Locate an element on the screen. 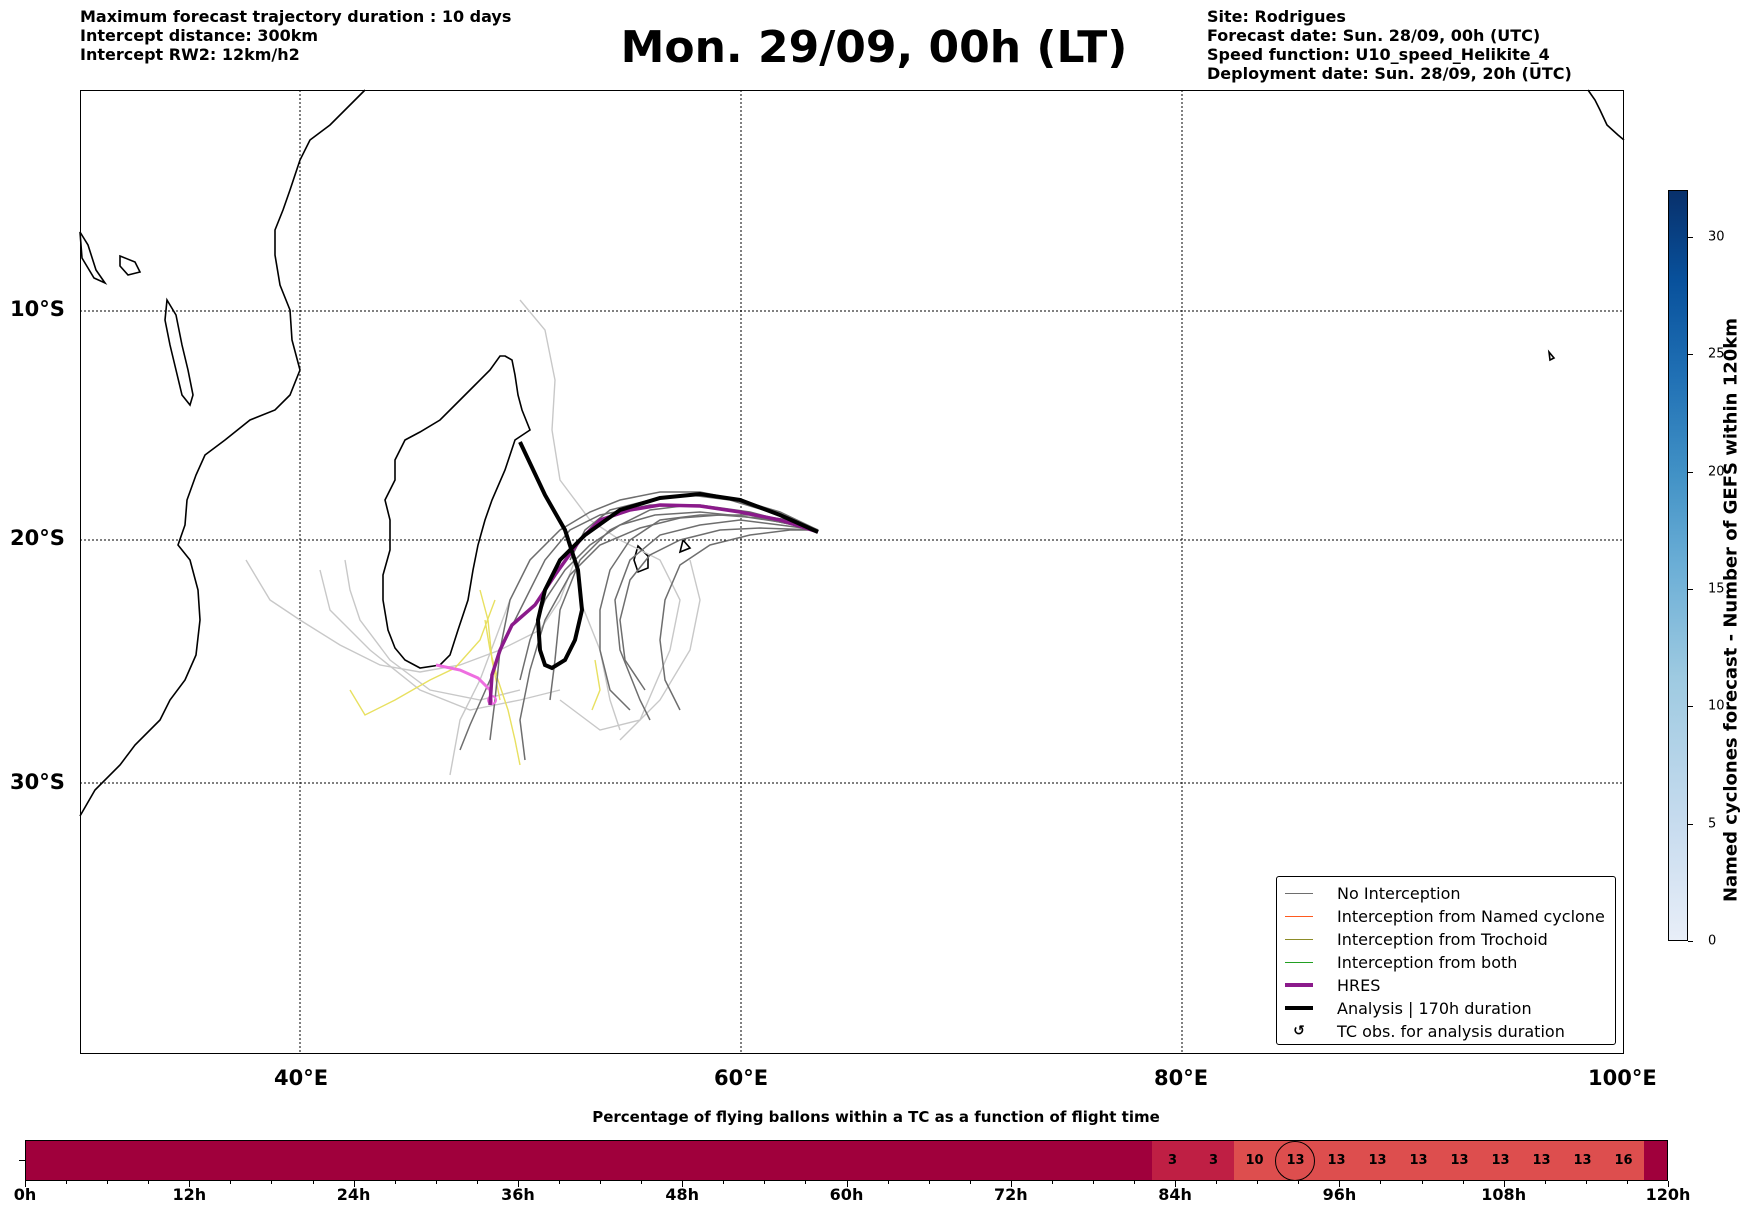  lon-label-40e: 40°E is located at coordinates (301, 1078).